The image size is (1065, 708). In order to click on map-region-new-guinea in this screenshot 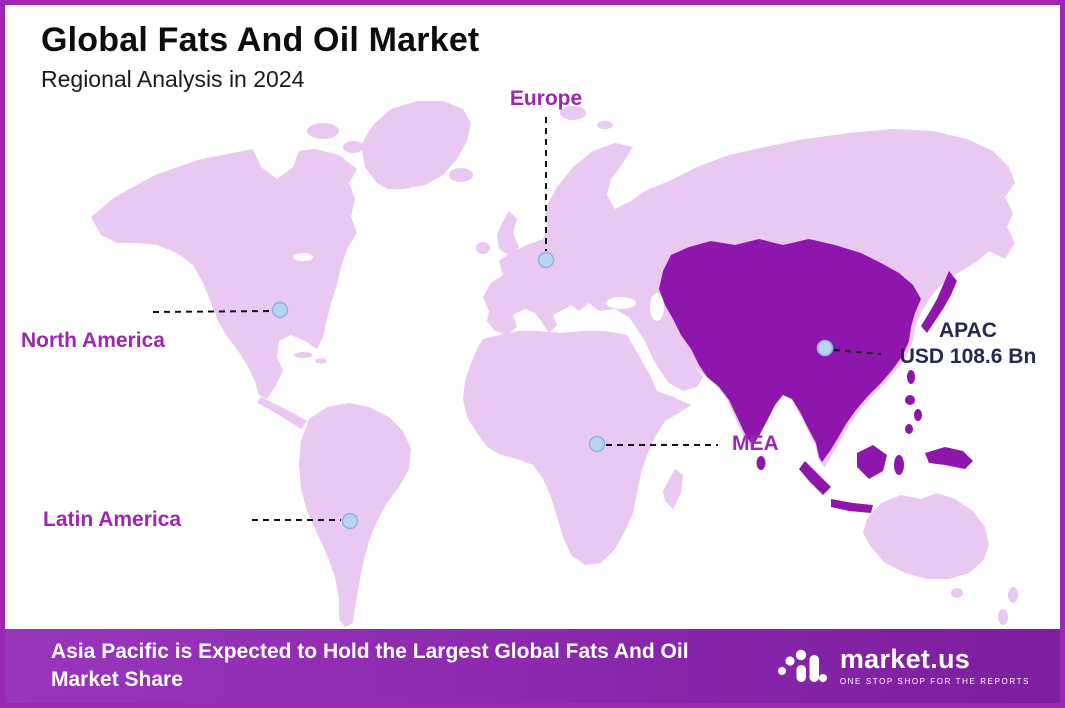, I will do `click(949, 458)`.